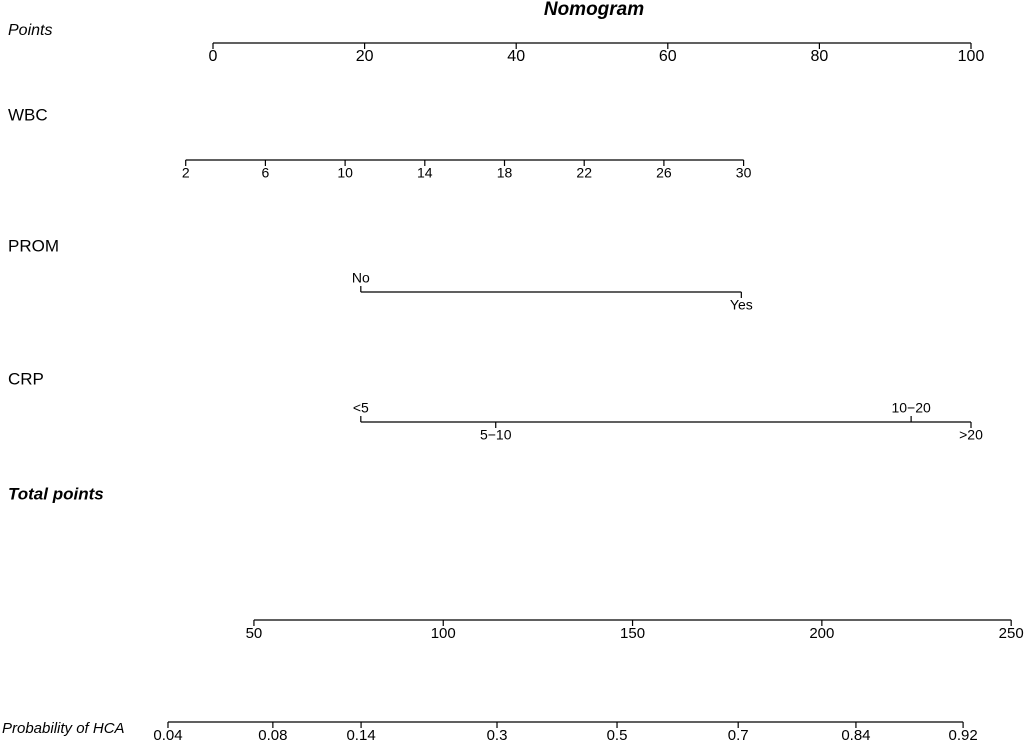 The image size is (1026, 744). Describe the element at coordinates (254, 633) in the screenshot. I see `tick-label: 50` at that location.